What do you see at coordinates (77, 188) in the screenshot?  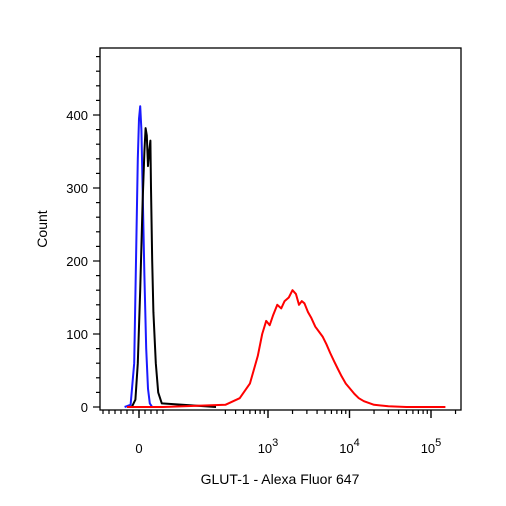 I see `y-tick-label: 300` at bounding box center [77, 188].